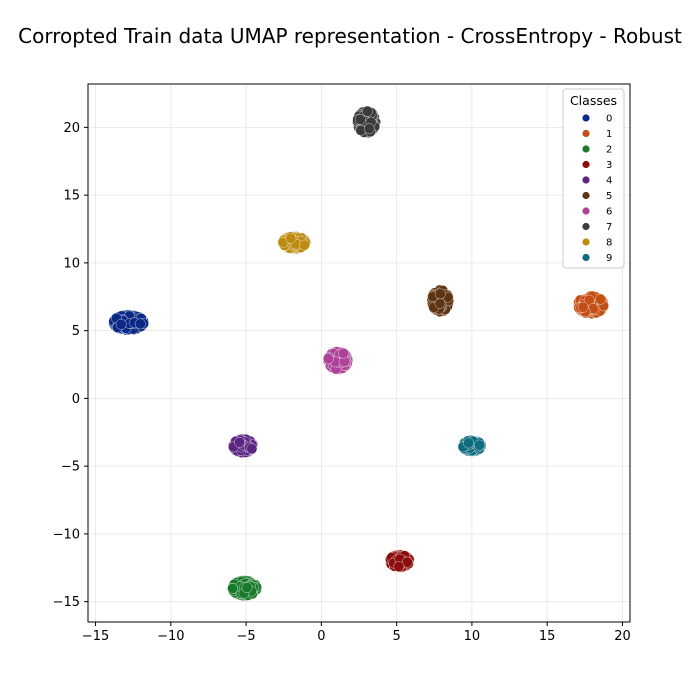 This screenshot has width=700, height=700. I want to click on legend-label-class-6: 6, so click(609, 212).